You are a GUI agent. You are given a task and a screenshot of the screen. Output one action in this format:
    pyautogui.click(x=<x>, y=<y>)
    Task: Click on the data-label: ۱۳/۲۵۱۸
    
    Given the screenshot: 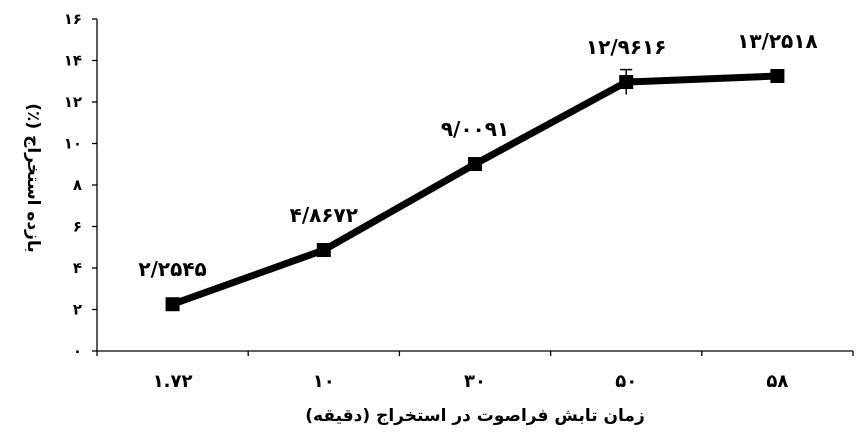 What is the action you would take?
    pyautogui.click(x=777, y=41)
    